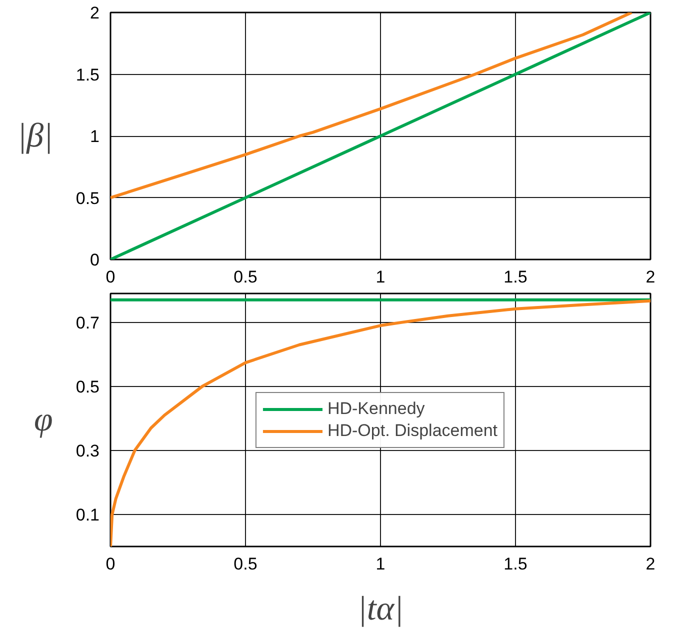  What do you see at coordinates (88, 322) in the screenshot?
I see `y-tick-label: 0.7` at bounding box center [88, 322].